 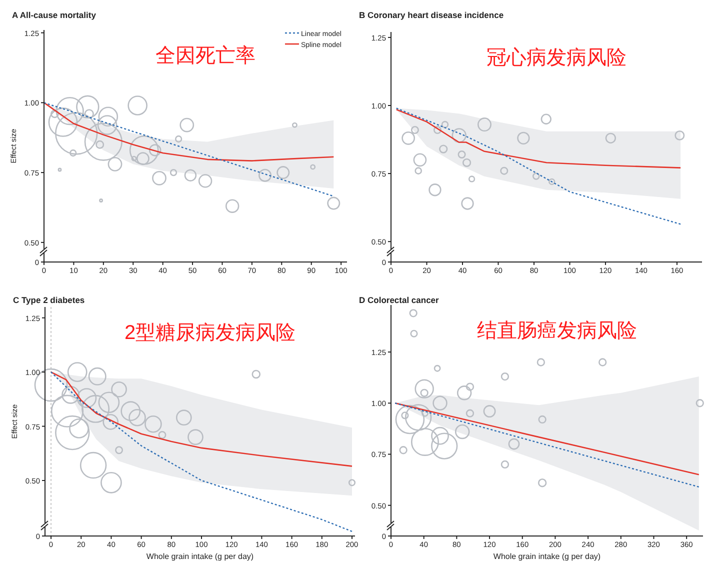 I want to click on annotation: 2型糖尿病发病风险, so click(x=210, y=333).